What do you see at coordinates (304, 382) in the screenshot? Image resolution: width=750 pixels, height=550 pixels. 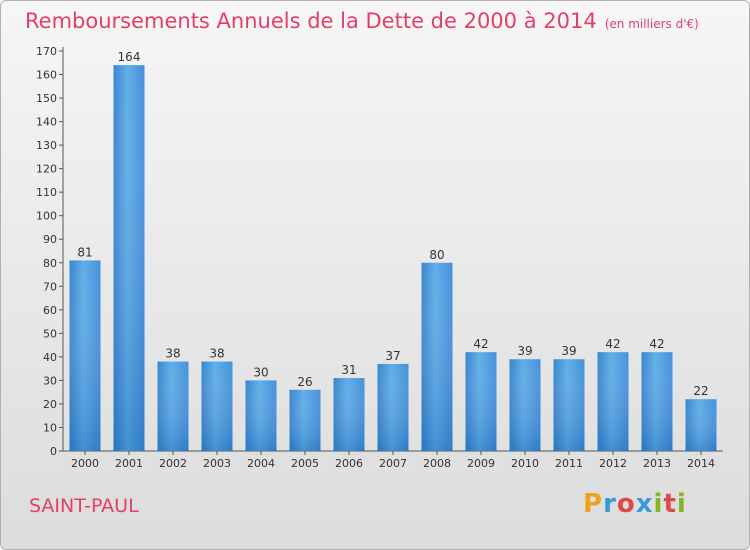 I see `data-label: 26` at bounding box center [304, 382].